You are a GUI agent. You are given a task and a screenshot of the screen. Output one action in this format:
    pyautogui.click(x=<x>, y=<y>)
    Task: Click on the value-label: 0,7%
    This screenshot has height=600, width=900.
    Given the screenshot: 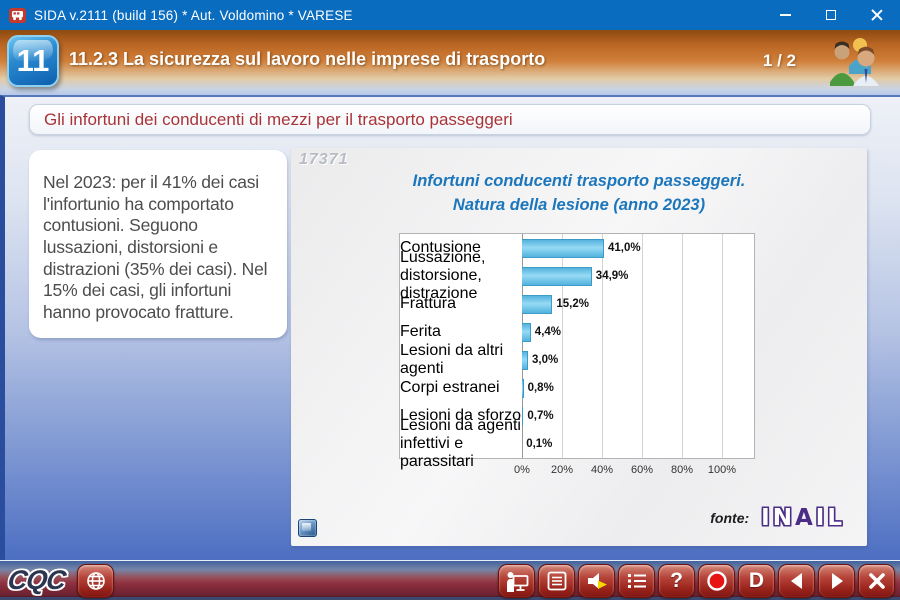 What is the action you would take?
    pyautogui.click(x=540, y=416)
    